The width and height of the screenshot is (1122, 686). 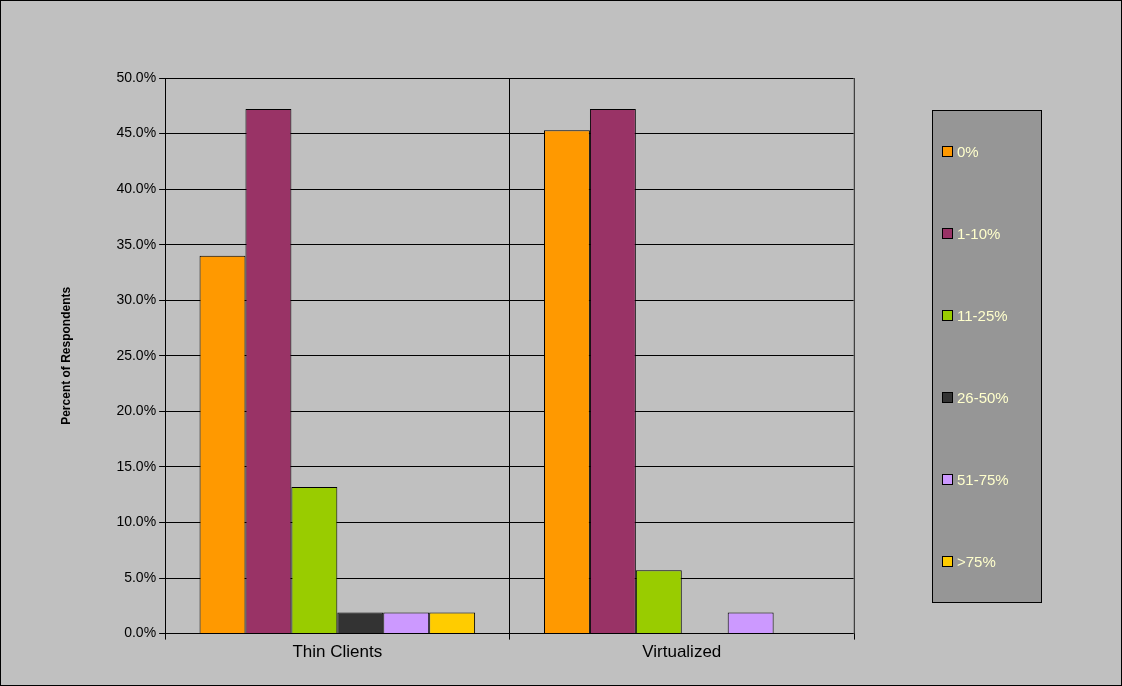 What do you see at coordinates (136, 299) in the screenshot?
I see `y-tick-label: 30.0%` at bounding box center [136, 299].